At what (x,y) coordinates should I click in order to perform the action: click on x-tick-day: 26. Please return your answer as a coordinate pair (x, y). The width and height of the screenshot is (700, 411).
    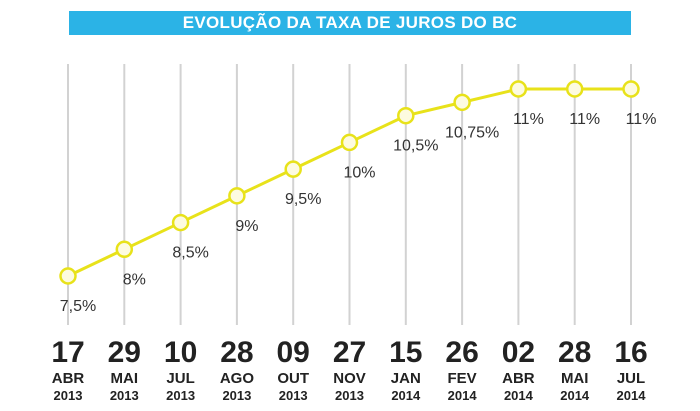
    Looking at the image, I should click on (461, 352).